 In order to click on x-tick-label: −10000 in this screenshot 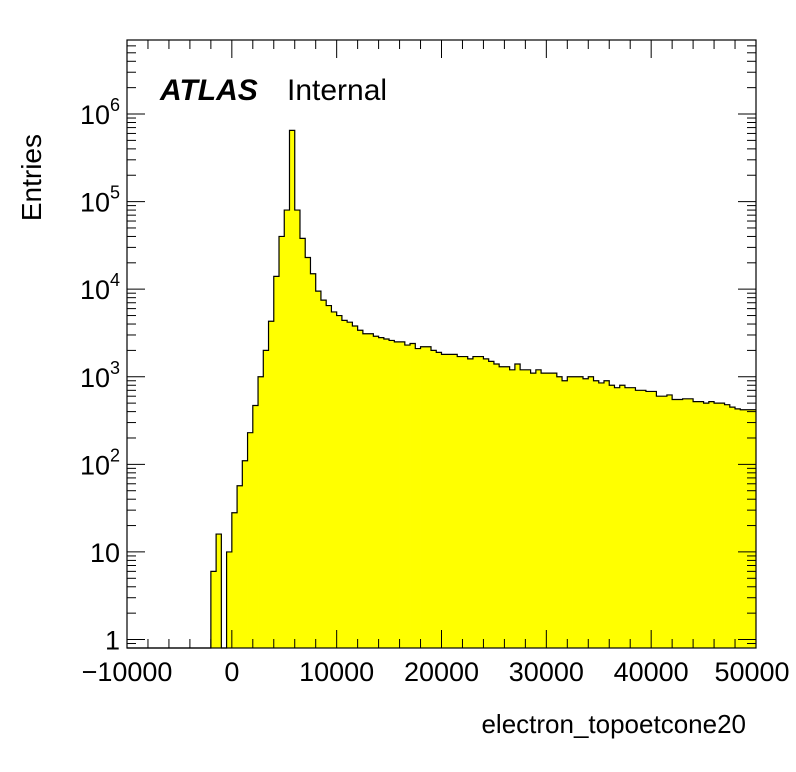, I will do `click(127, 672)`.